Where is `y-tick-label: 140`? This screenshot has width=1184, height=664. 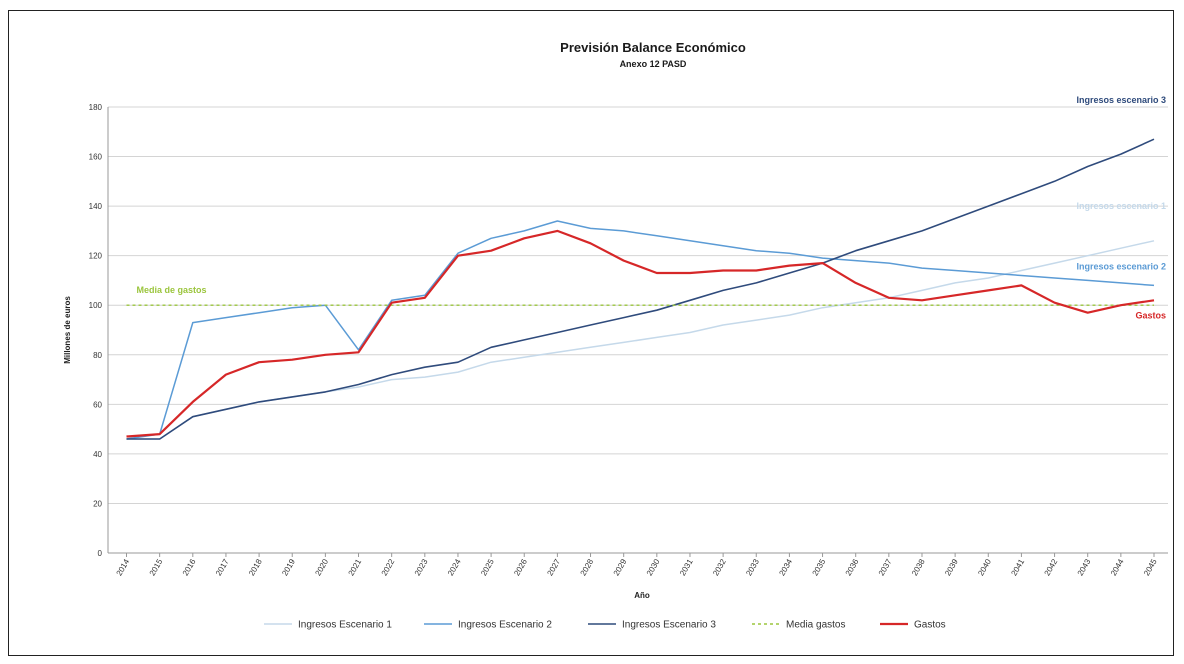 y-tick-label: 140 is located at coordinates (96, 206).